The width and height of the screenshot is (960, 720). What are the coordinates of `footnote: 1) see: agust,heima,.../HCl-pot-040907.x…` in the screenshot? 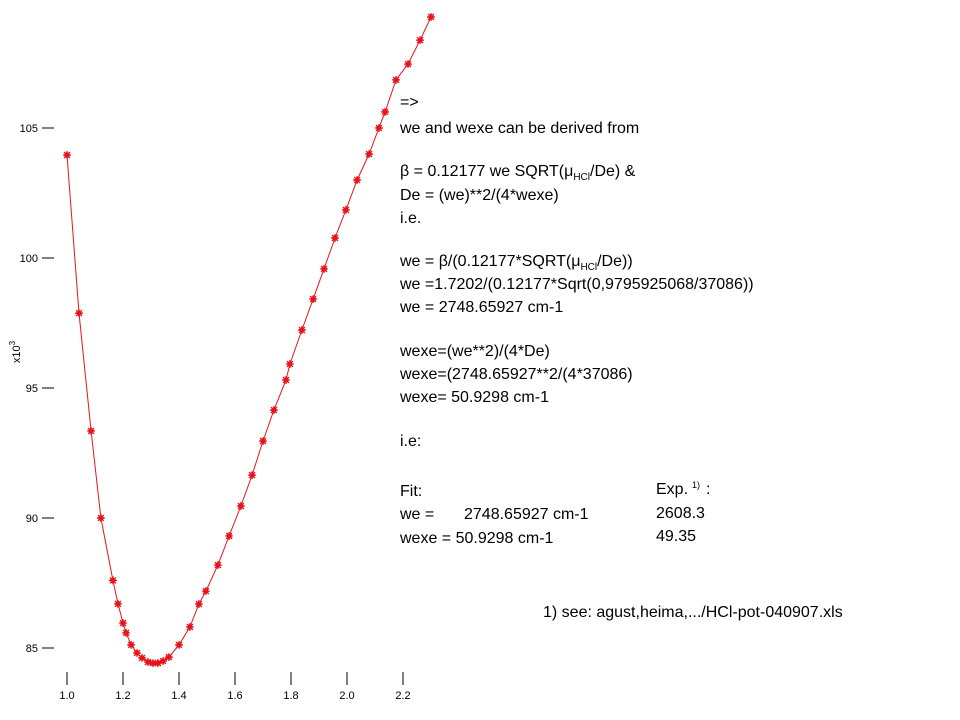 It's located at (693, 612).